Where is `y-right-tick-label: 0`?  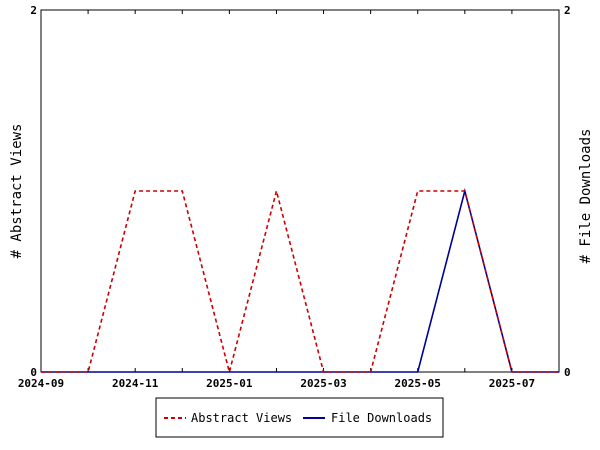
y-right-tick-label: 0 is located at coordinates (567, 372).